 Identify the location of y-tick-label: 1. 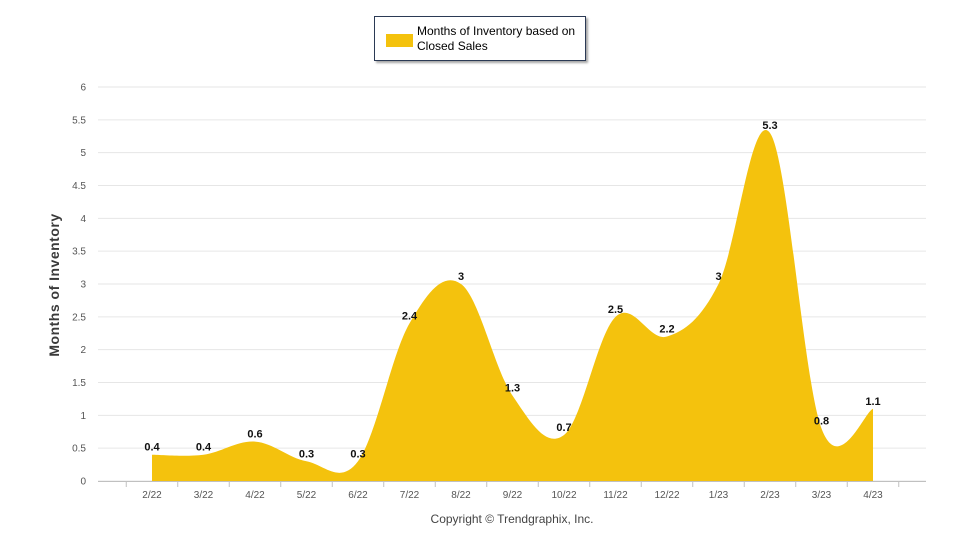
(83, 416).